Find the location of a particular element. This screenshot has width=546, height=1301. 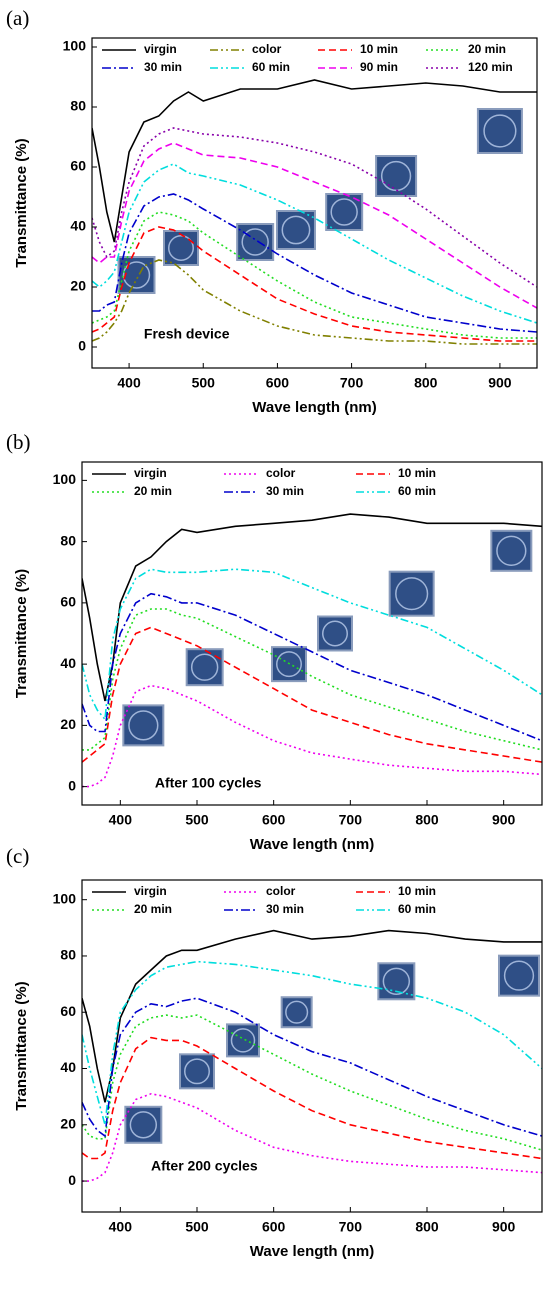

annotation: After 100 cycles is located at coordinates (208, 782).